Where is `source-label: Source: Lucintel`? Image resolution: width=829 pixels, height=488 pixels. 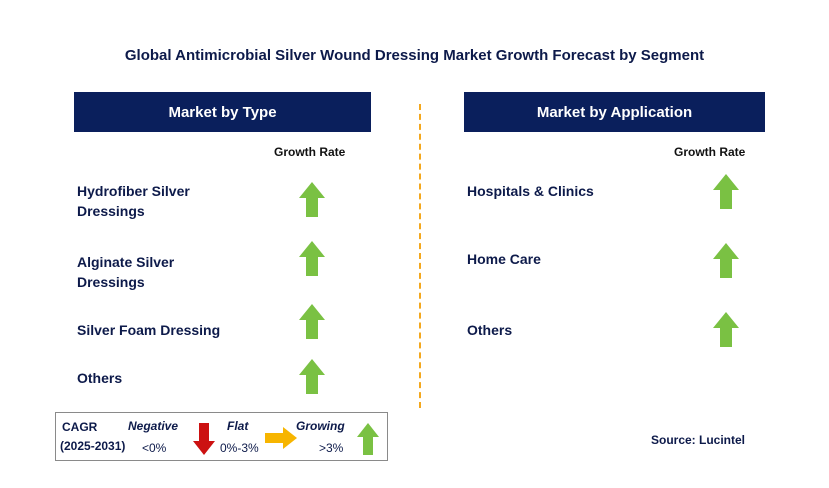 source-label: Source: Lucintel is located at coordinates (698, 440).